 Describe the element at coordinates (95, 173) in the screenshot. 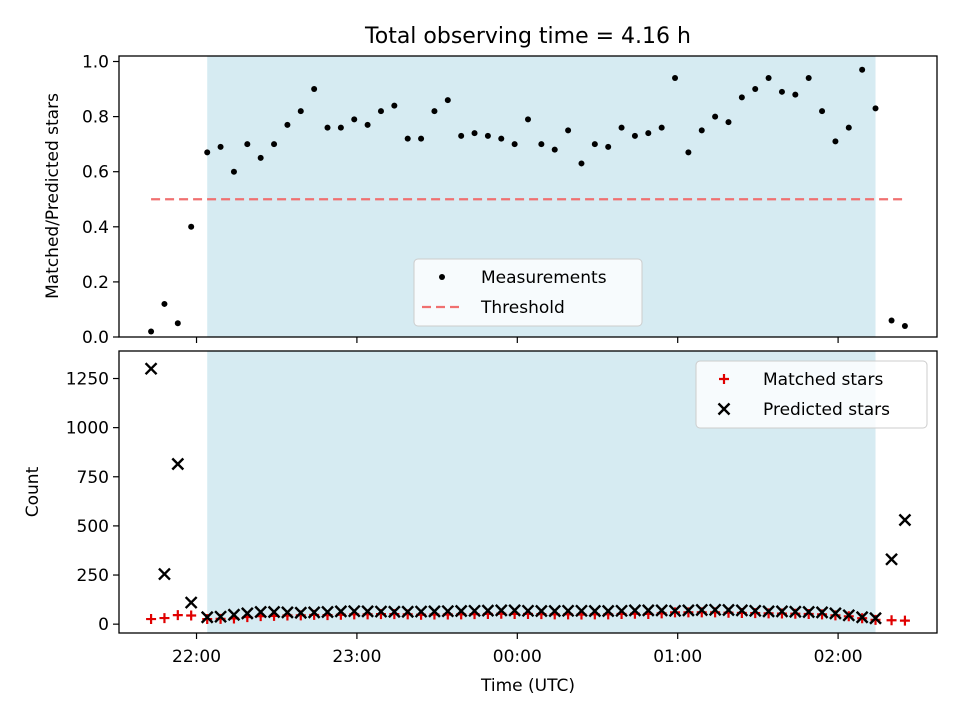

I see `y-tick-label: 0.6` at that location.